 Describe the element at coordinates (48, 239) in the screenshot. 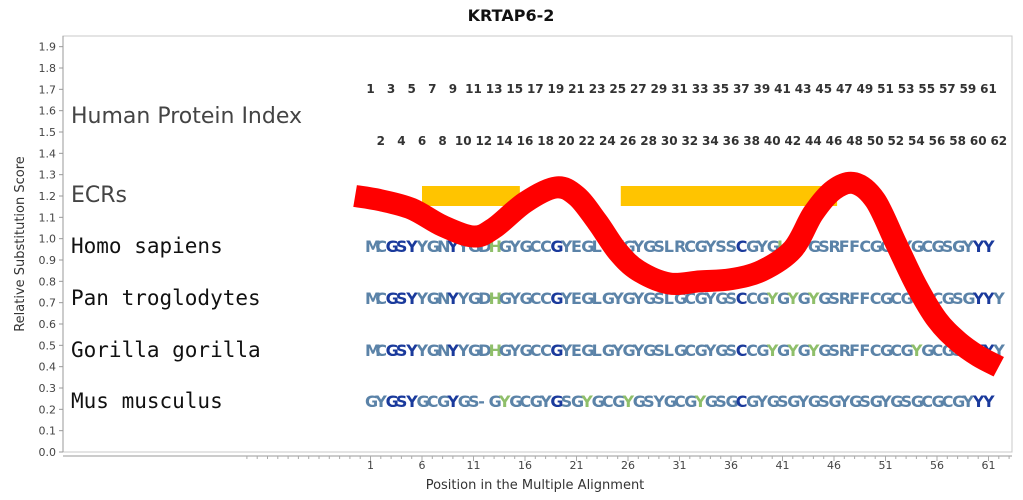

I see `y-tick-label: 1.0` at that location.